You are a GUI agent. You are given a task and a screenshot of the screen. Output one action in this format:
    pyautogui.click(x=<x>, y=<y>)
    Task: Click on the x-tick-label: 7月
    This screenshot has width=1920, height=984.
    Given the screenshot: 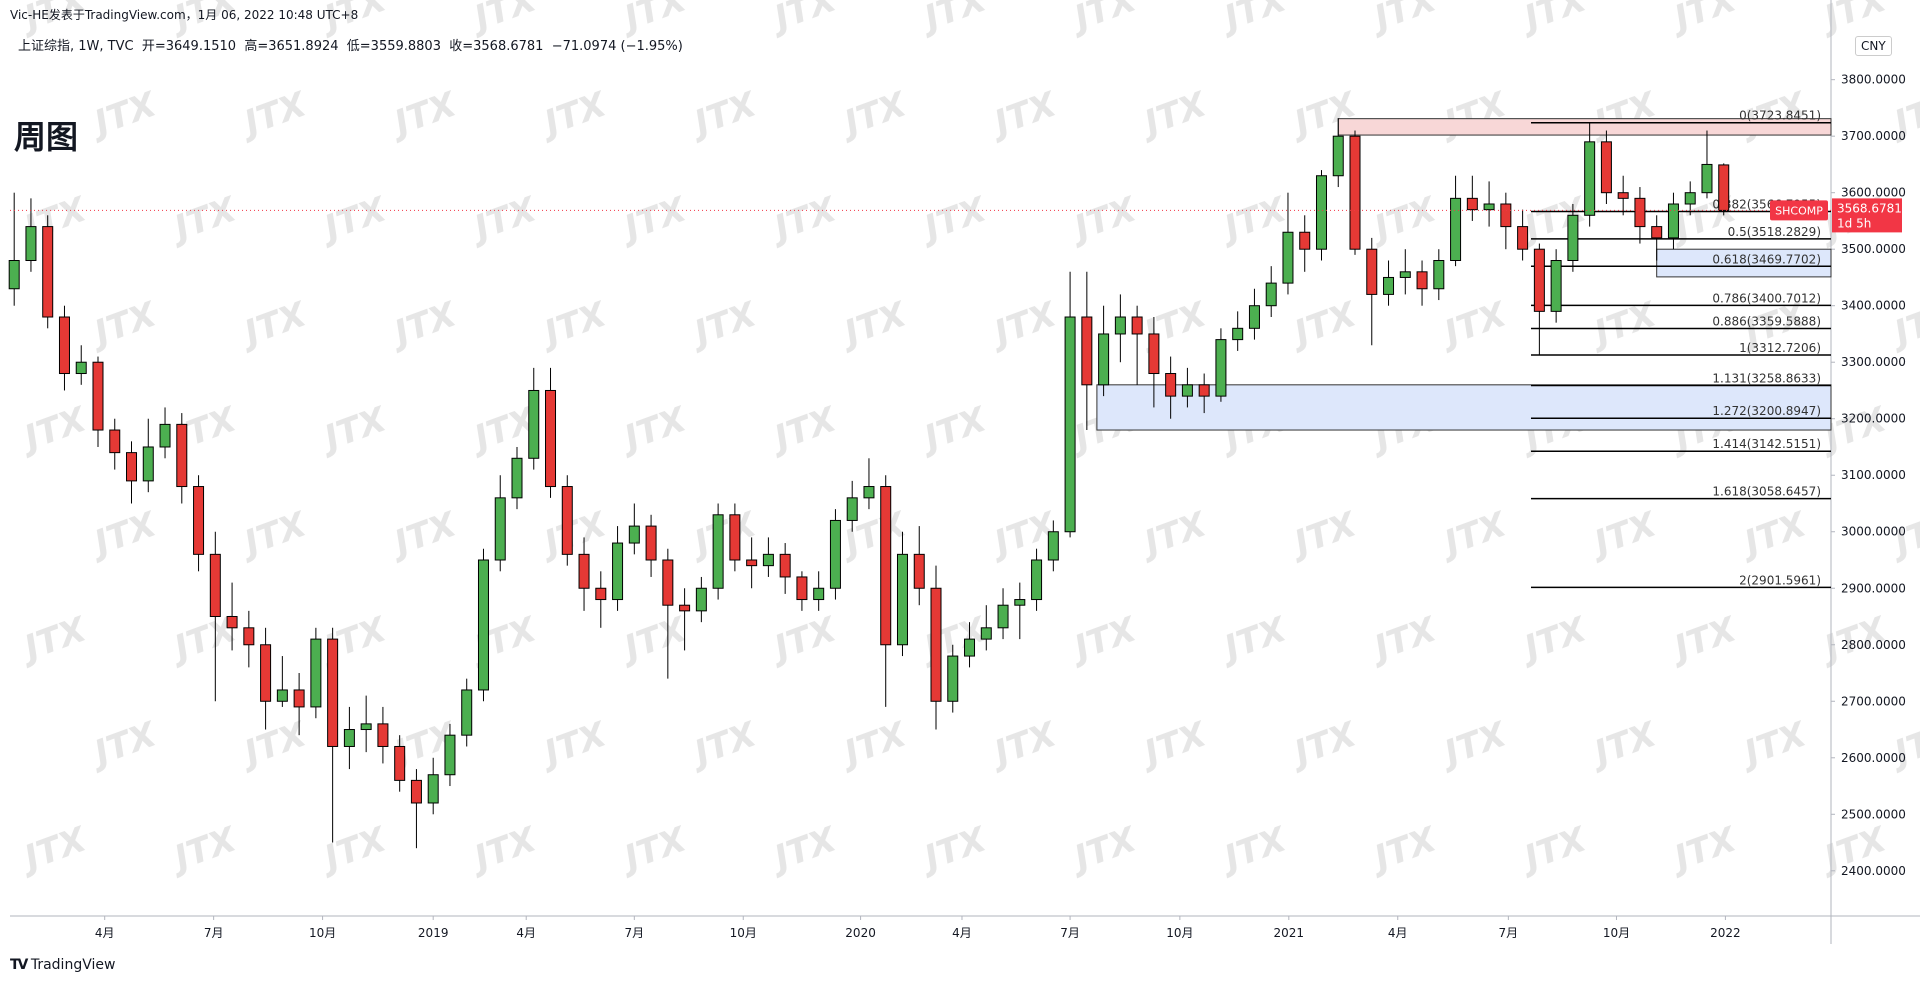 What is the action you would take?
    pyautogui.click(x=1070, y=933)
    